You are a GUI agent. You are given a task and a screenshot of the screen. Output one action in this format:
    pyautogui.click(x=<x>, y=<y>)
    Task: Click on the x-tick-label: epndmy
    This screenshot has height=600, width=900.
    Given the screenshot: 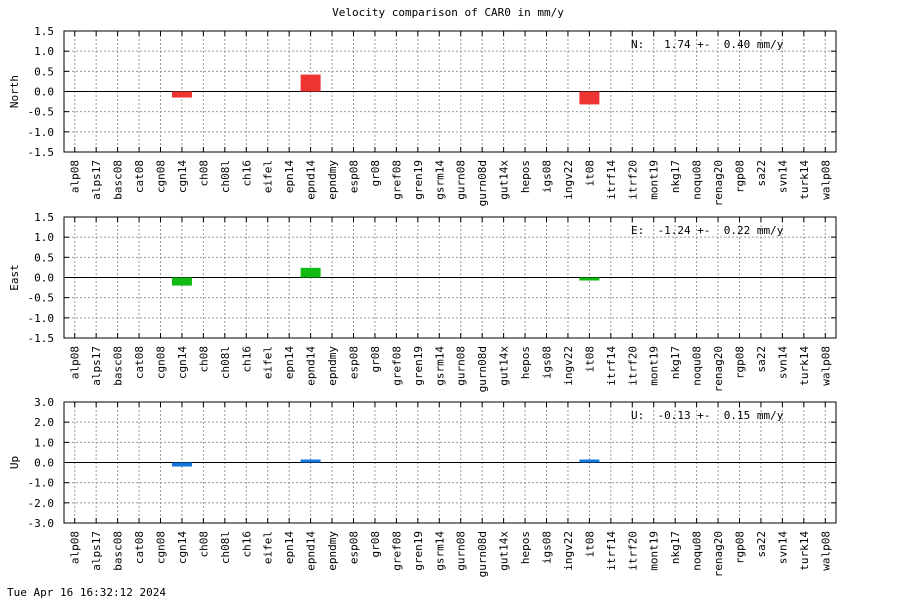 What is the action you would take?
    pyautogui.click(x=332, y=551)
    